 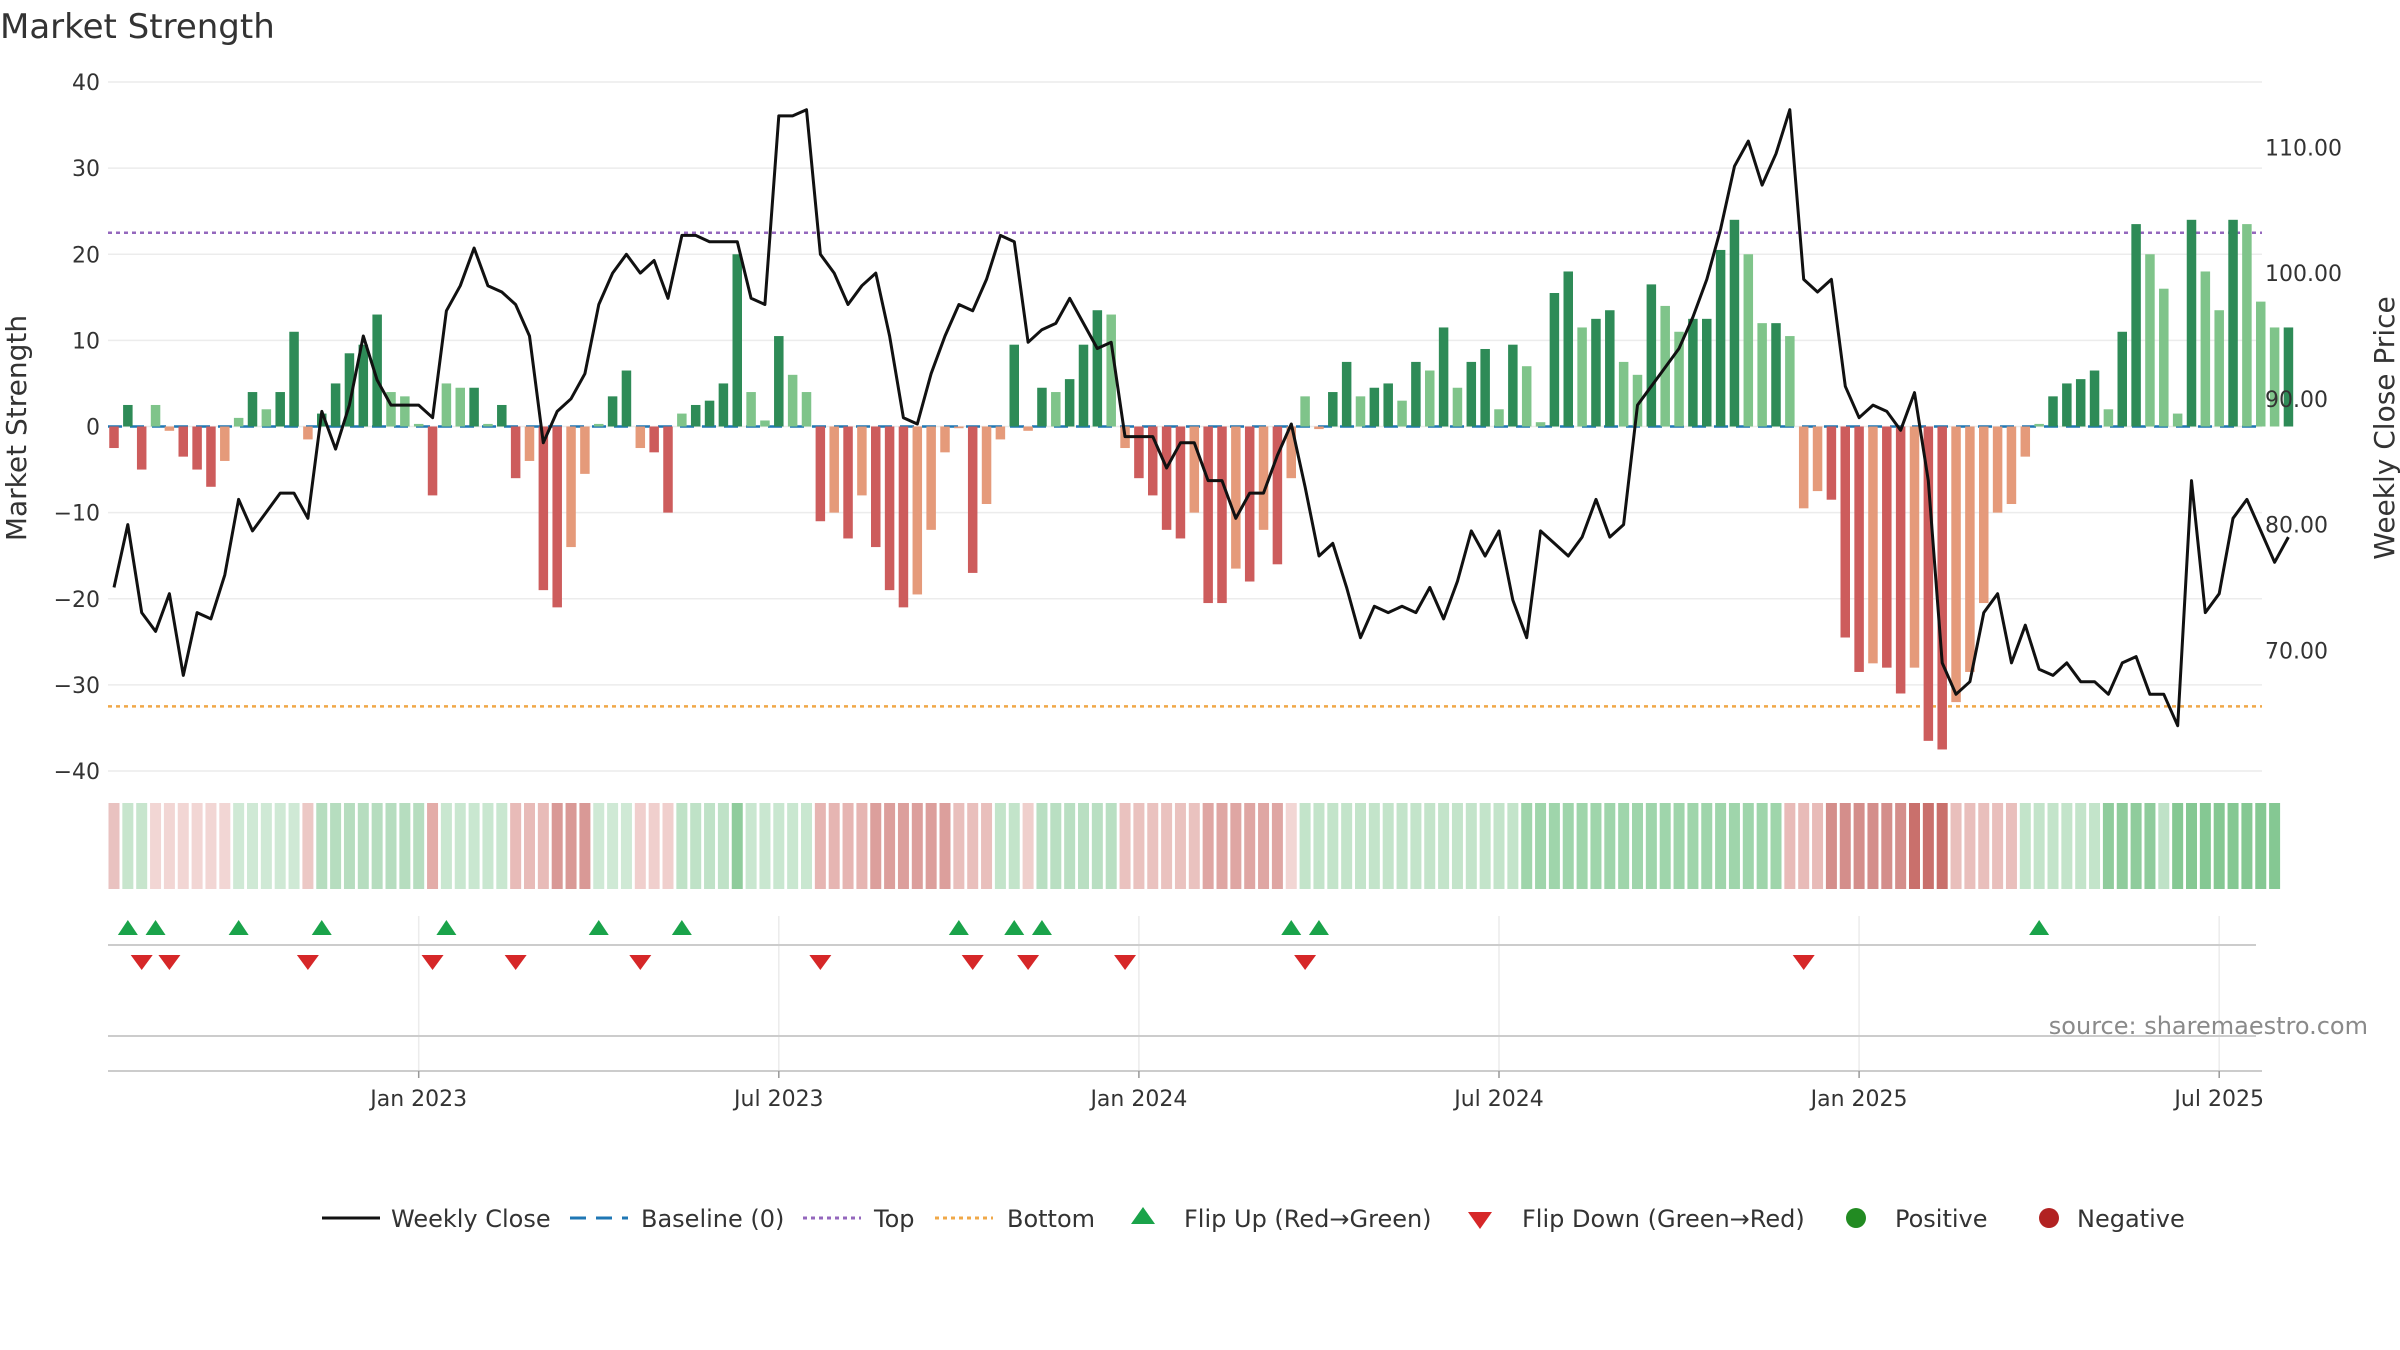 I want to click on y-tick-label: 20, so click(x=86, y=255).